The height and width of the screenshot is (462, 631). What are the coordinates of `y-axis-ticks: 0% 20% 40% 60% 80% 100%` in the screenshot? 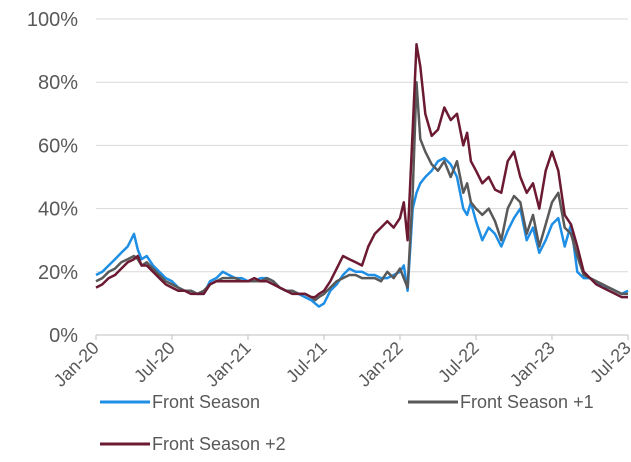 It's located at (52, 178).